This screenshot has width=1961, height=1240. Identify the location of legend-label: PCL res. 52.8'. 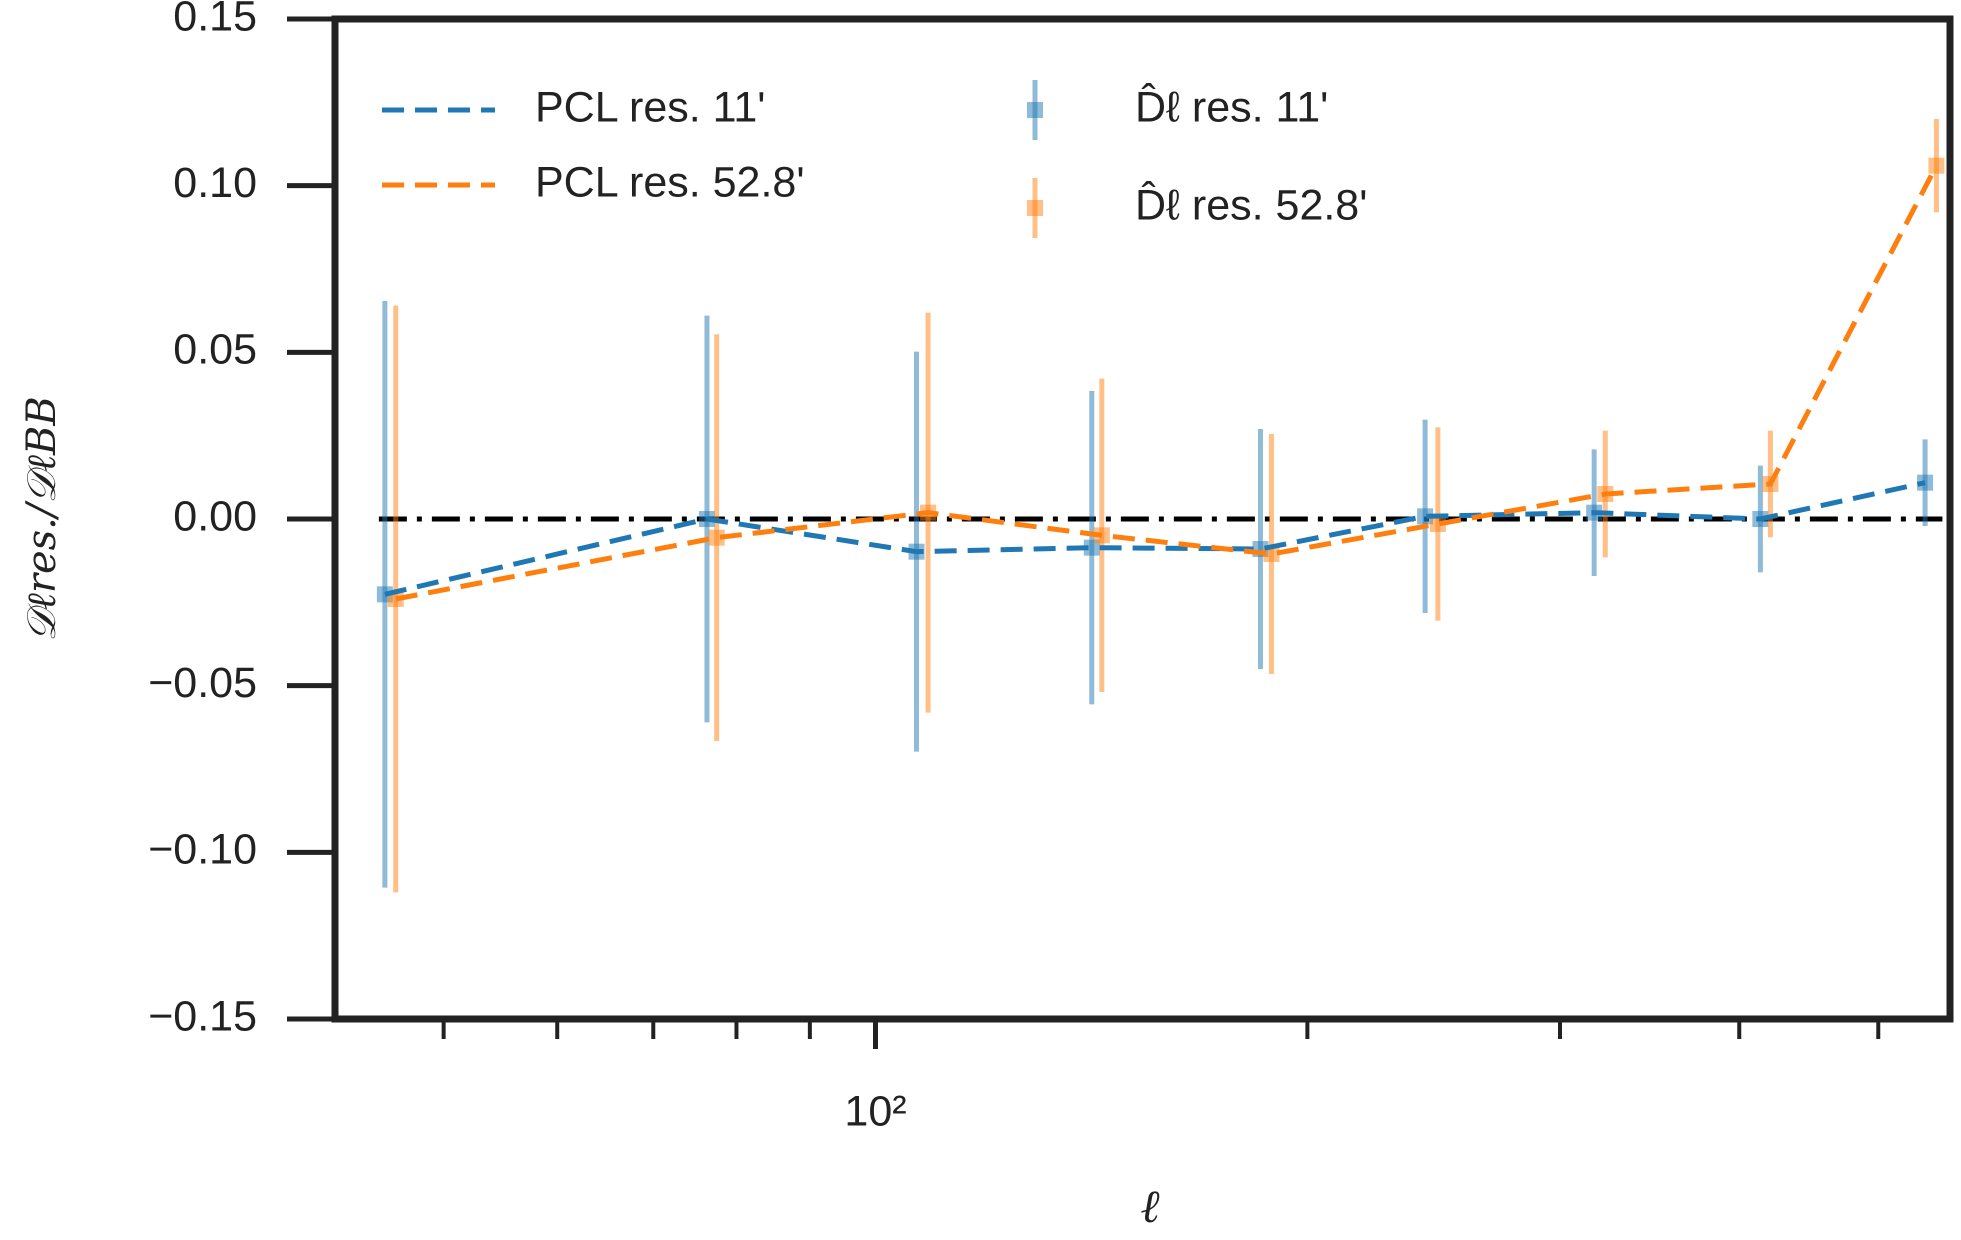
(670, 182).